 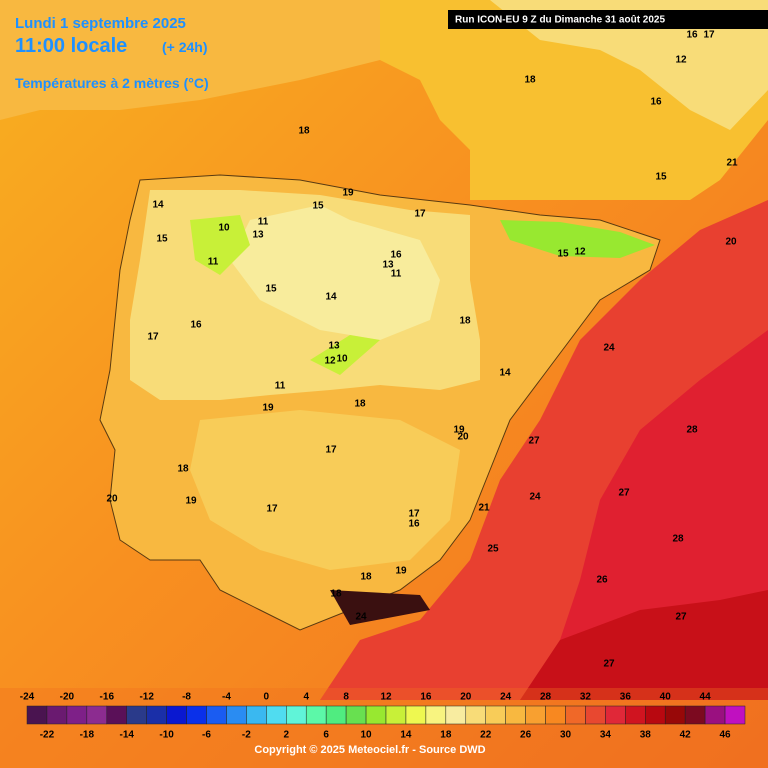 I want to click on legend-bottom-label: -2, so click(x=246, y=735).